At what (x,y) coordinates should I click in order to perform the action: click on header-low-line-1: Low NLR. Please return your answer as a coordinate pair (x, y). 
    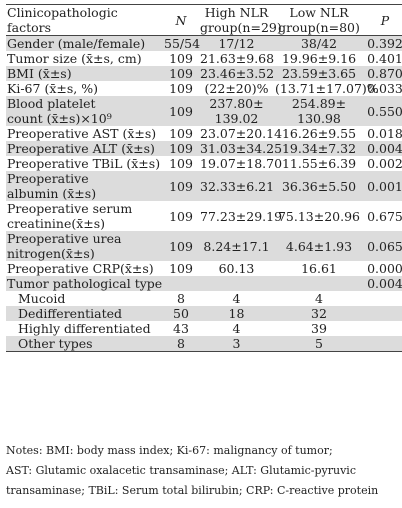
    Looking at the image, I should click on (319, 12).